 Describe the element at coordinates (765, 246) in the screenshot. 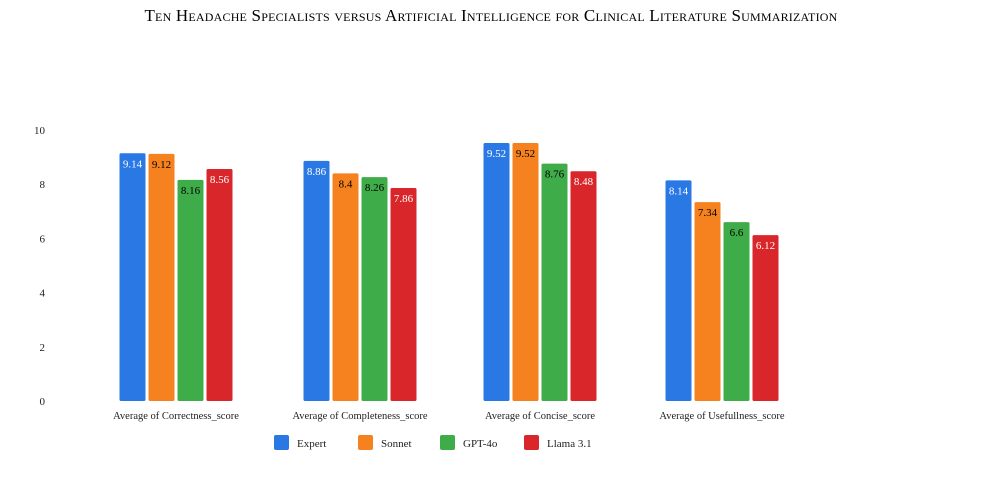

I see `data-label: 6.12` at that location.